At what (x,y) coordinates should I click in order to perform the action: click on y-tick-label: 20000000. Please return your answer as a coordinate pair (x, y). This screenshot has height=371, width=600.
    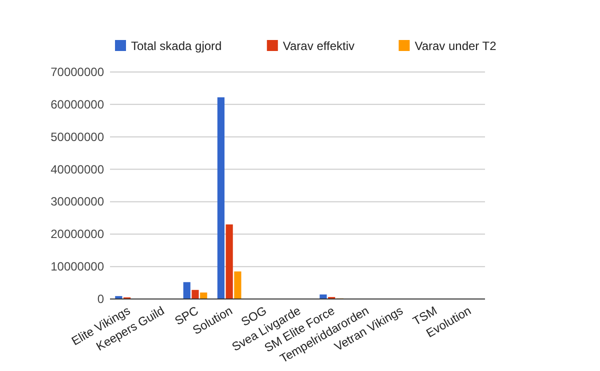
    Looking at the image, I should click on (77, 234).